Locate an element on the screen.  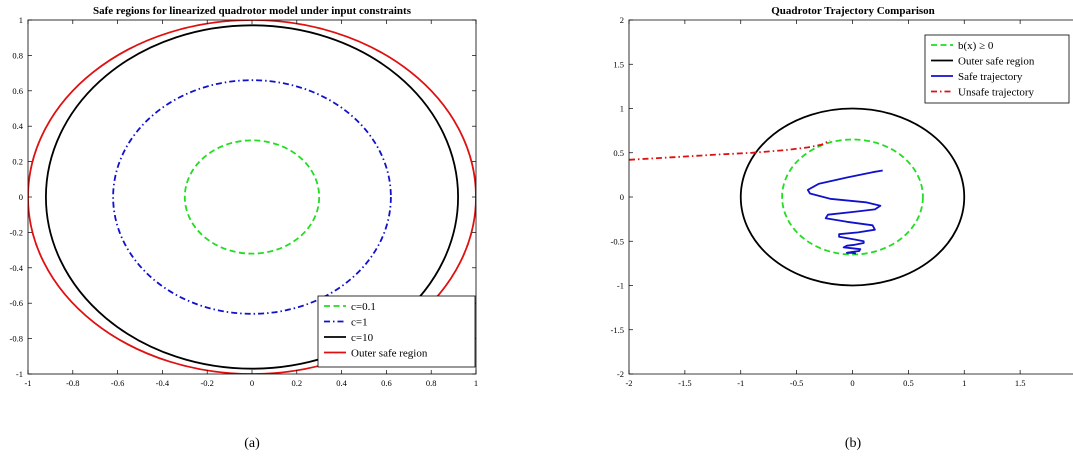
chart-a-ytick-label: 1 is located at coordinates (21, 20).